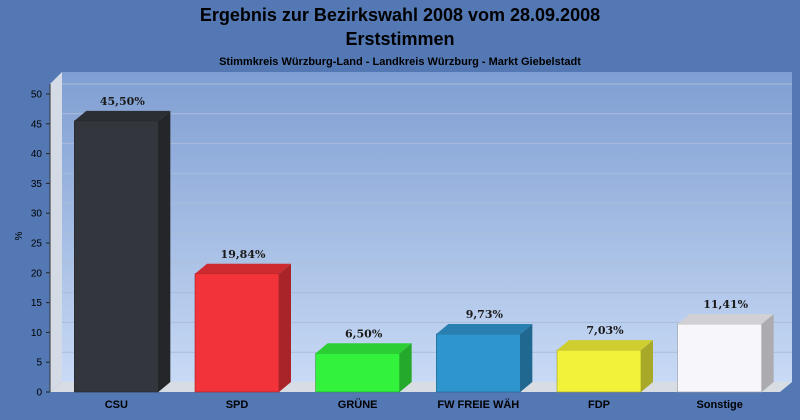  Describe the element at coordinates (605, 330) in the screenshot. I see `value-label: 7,03%` at that location.